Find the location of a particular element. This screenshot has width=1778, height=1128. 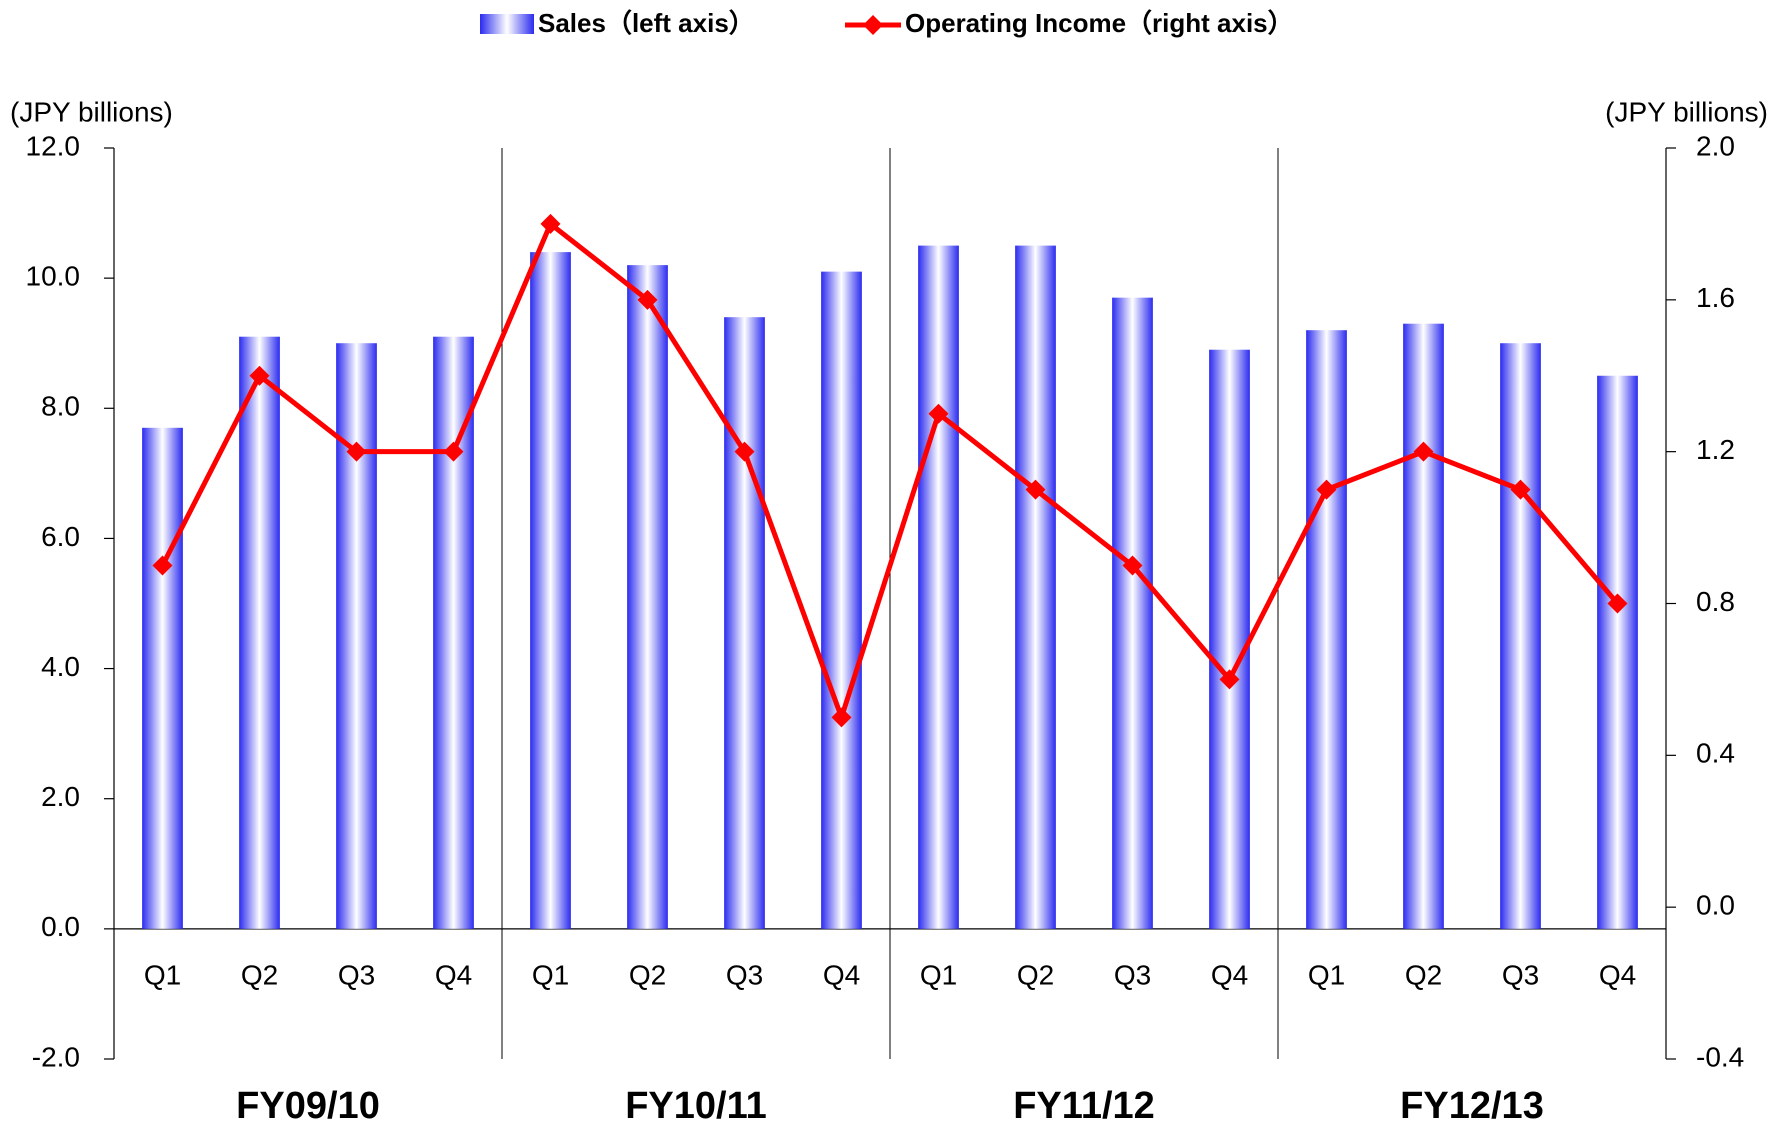

y2-tick-label: 1.2 is located at coordinates (1715, 449).